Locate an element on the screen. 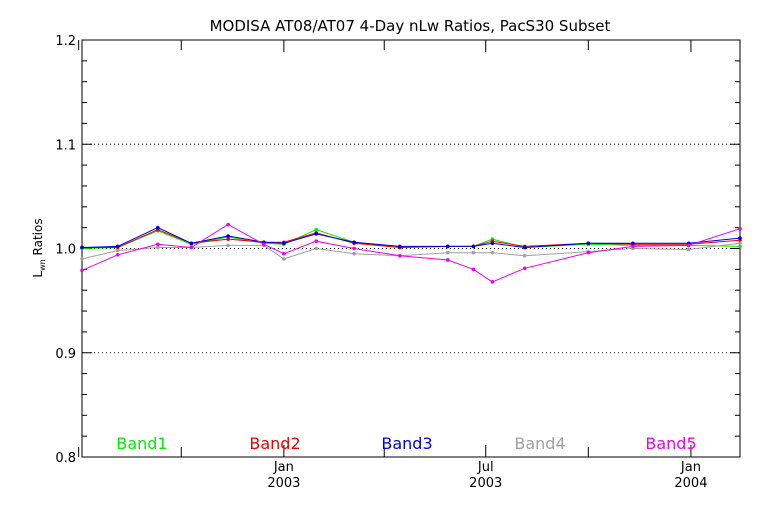 The image size is (768, 512). y-tick-label: 0.9 is located at coordinates (65, 354).